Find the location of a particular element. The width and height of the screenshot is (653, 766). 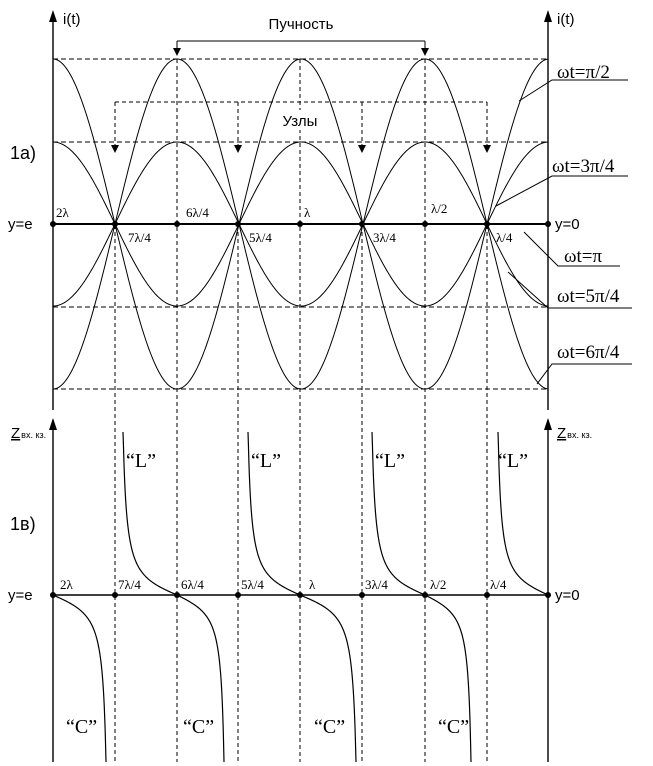

phase-label-6pi-4: ωt=6π/4 is located at coordinates (588, 352).